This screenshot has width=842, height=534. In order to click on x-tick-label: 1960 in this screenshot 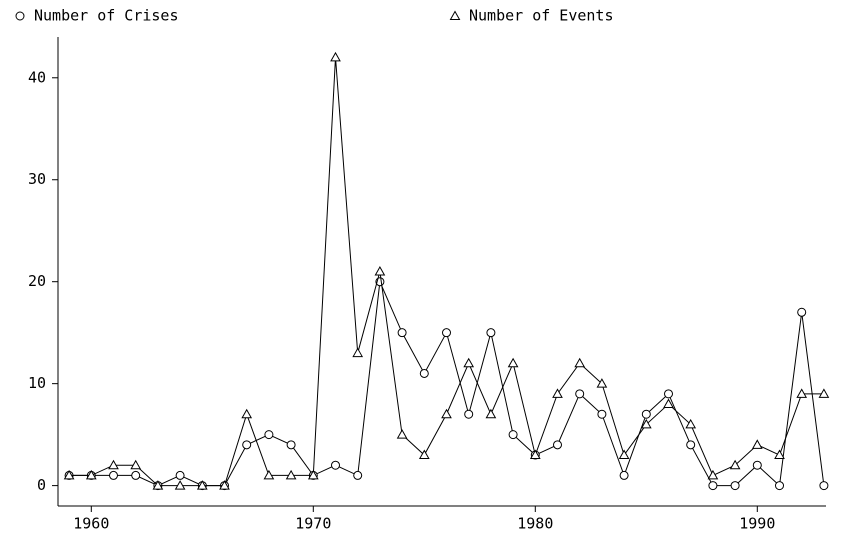, I will do `click(91, 524)`.